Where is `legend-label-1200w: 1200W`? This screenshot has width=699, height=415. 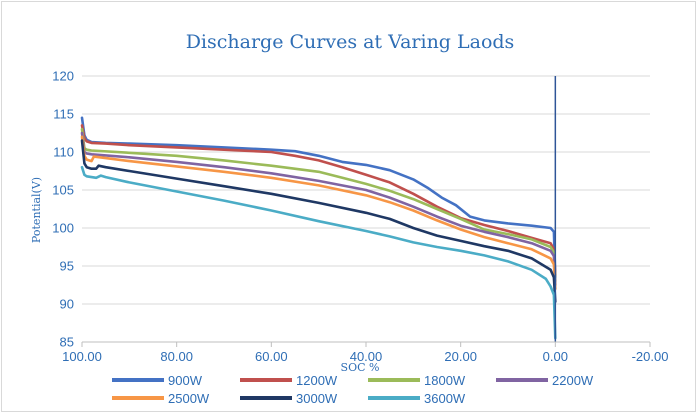 legend-label-1200w: 1200W is located at coordinates (317, 380).